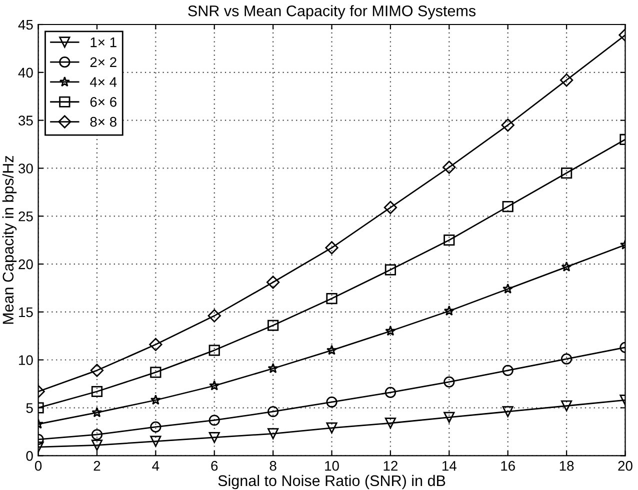  I want to click on legend-label: 6× 6, so click(103, 102).